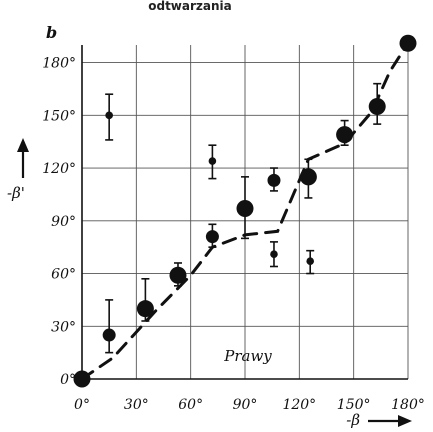 The image size is (433, 432). What do you see at coordinates (408, 405) in the screenshot?
I see `x-tick-label-6: 180°` at bounding box center [408, 405].